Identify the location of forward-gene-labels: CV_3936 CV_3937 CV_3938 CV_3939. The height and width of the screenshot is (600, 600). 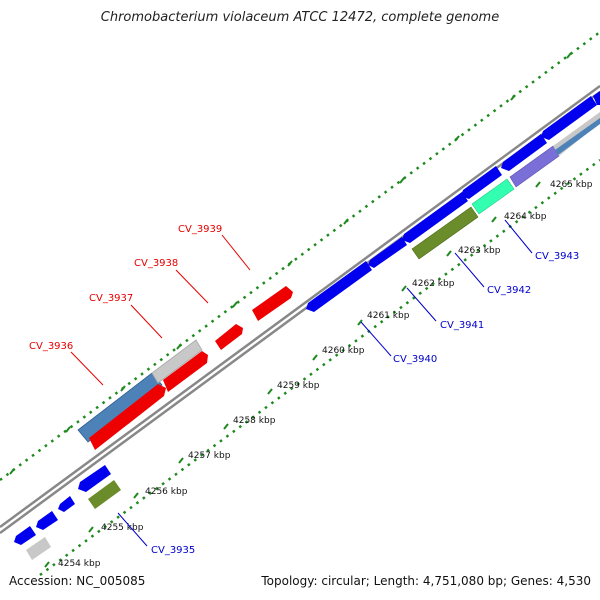
(140, 305).